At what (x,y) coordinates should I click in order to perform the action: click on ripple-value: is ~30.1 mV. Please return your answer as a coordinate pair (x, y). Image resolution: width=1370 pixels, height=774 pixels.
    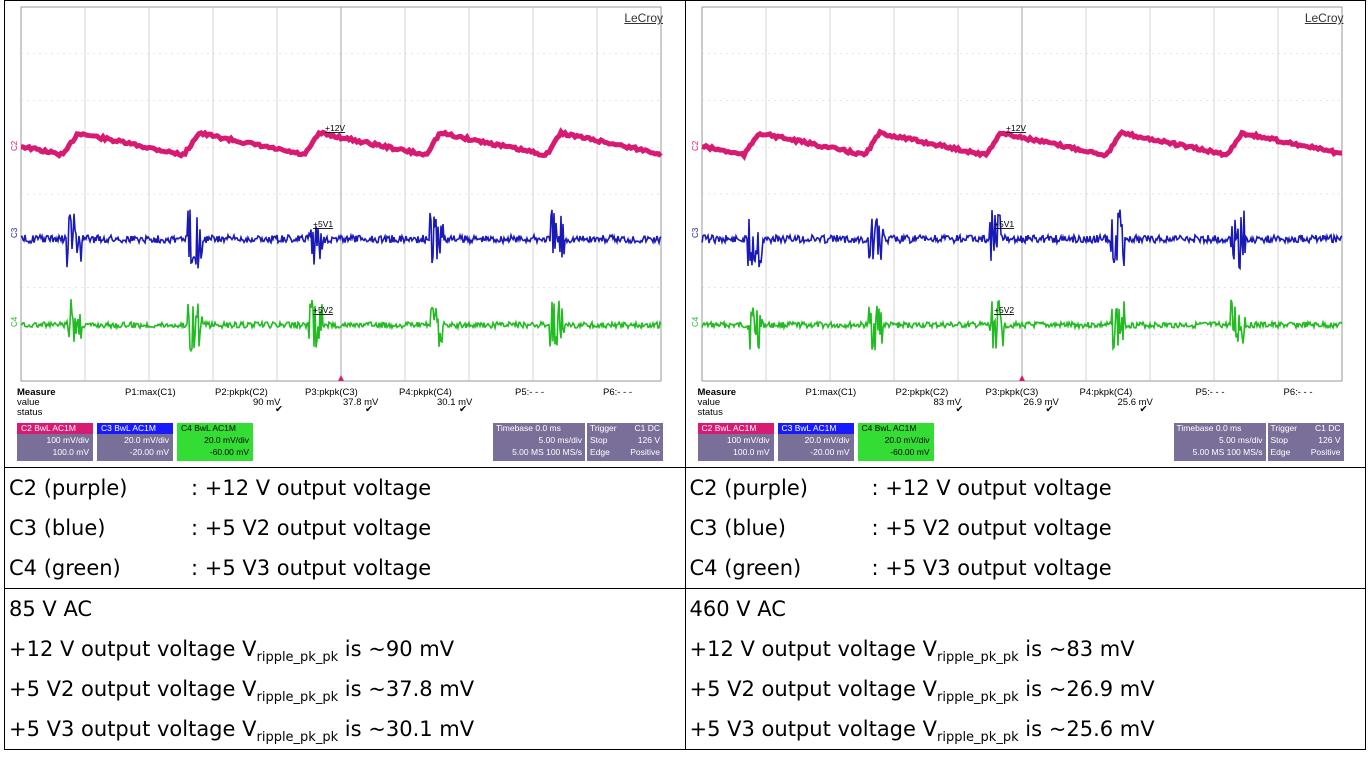
    Looking at the image, I should click on (406, 729).